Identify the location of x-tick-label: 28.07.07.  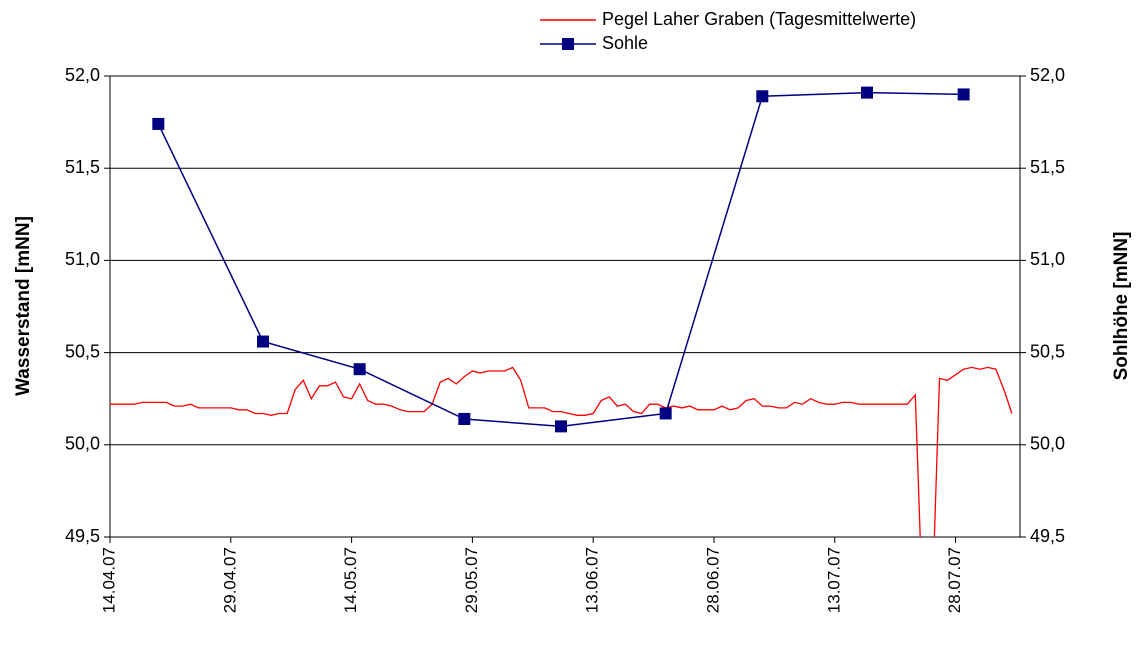
(954, 580).